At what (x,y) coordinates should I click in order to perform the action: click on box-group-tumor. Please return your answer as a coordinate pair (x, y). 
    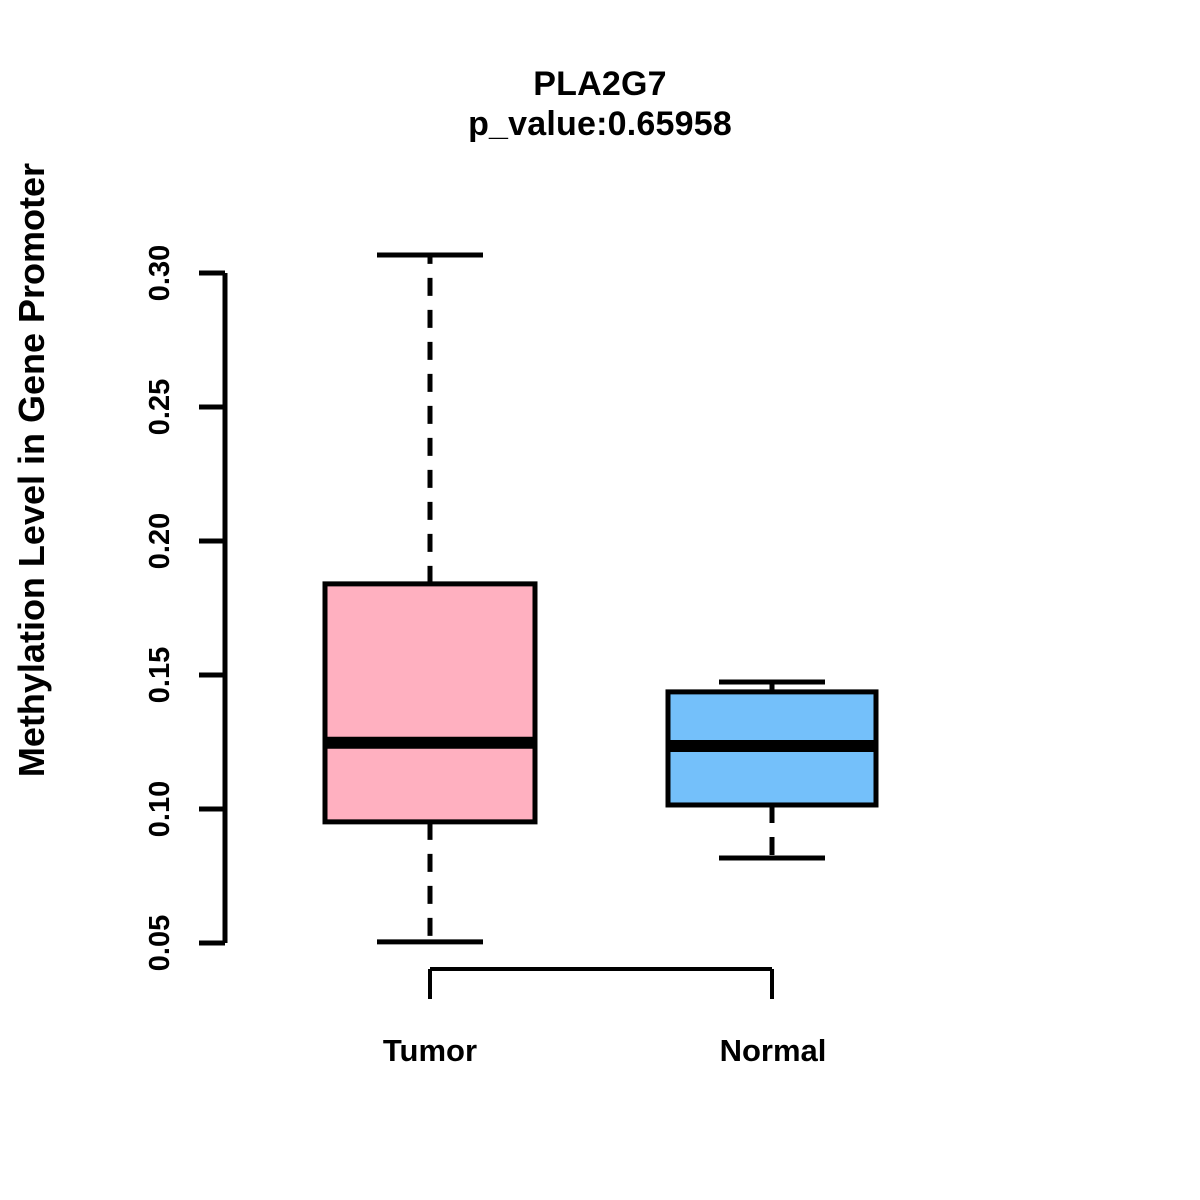
    Looking at the image, I should click on (430, 598).